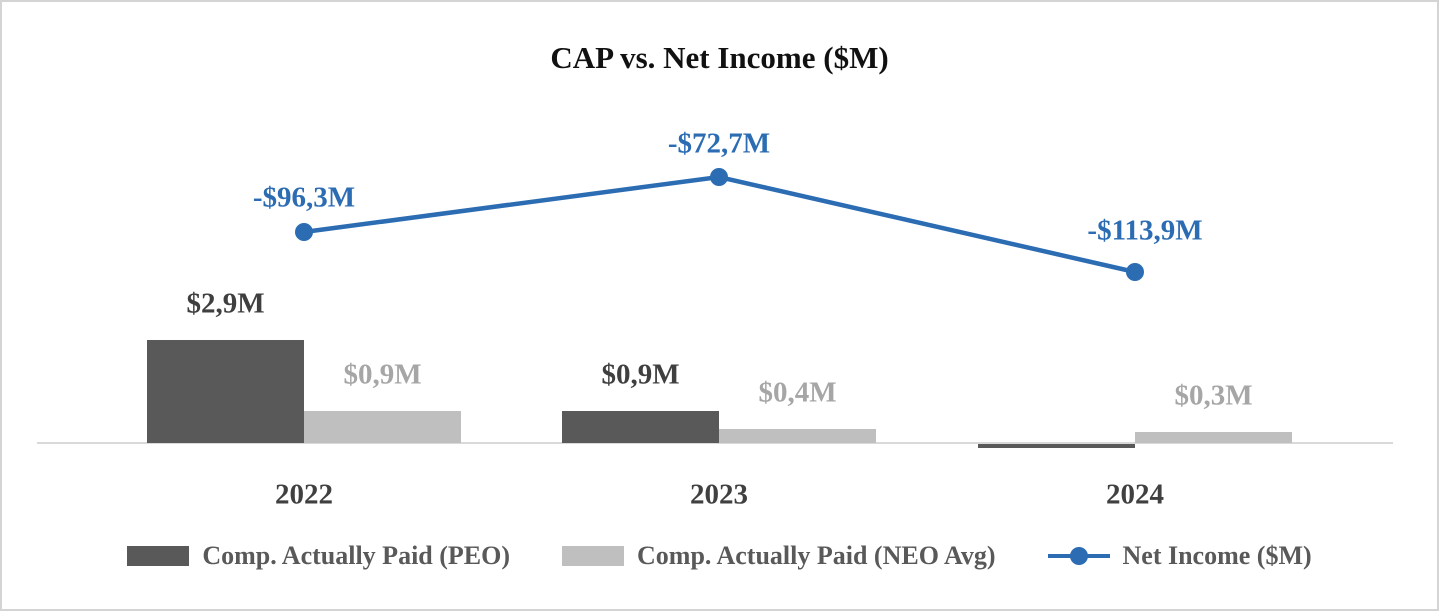 The height and width of the screenshot is (611, 1439). Describe the element at coordinates (719, 494) in the screenshot. I see `x-axis-label-2023: 2023` at that location.